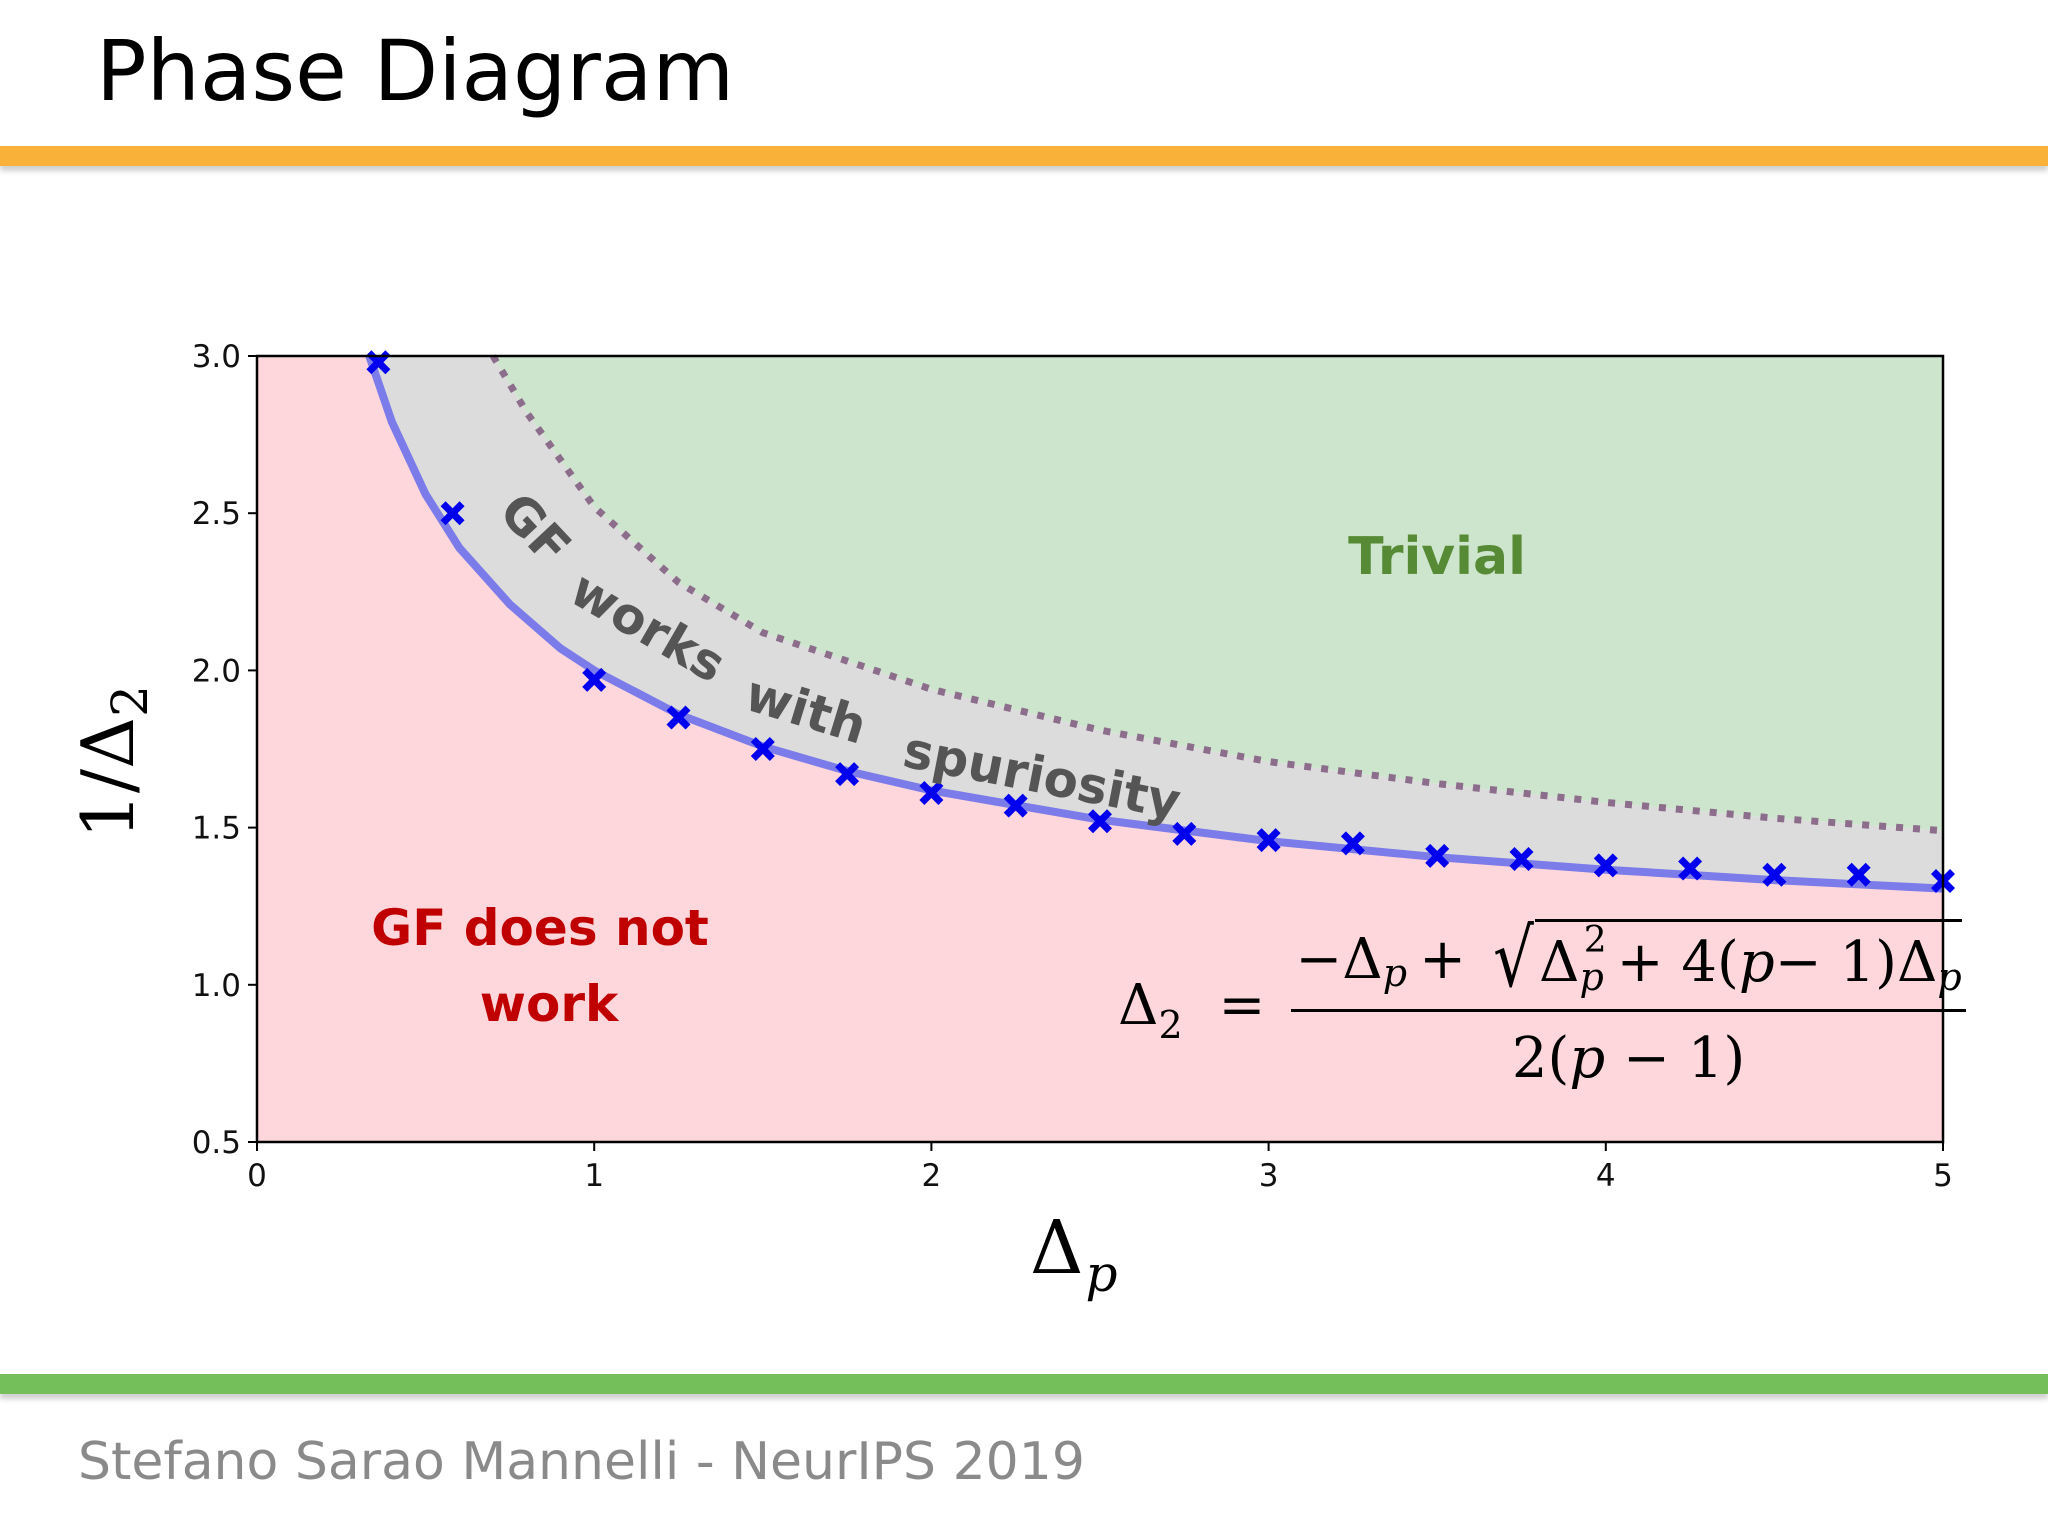  What do you see at coordinates (594, 1176) in the screenshot?
I see `x-tick-label: 1` at bounding box center [594, 1176].